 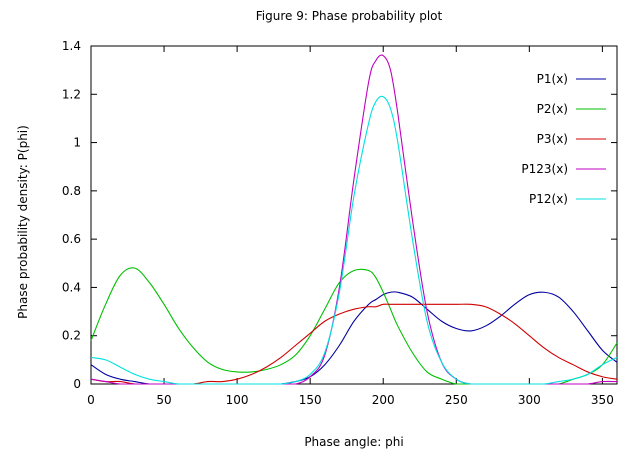 I want to click on y-tick-label: 1, so click(x=77, y=143).